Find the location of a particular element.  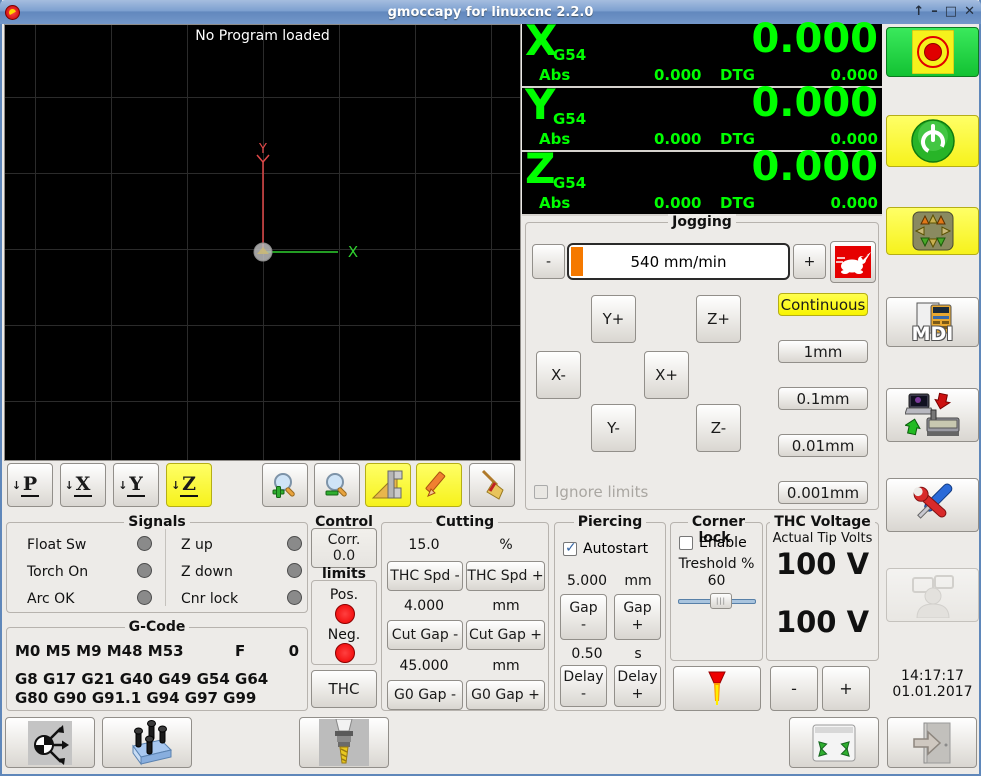

thc-spd-minus-button: THC Spd - is located at coordinates (425, 576).